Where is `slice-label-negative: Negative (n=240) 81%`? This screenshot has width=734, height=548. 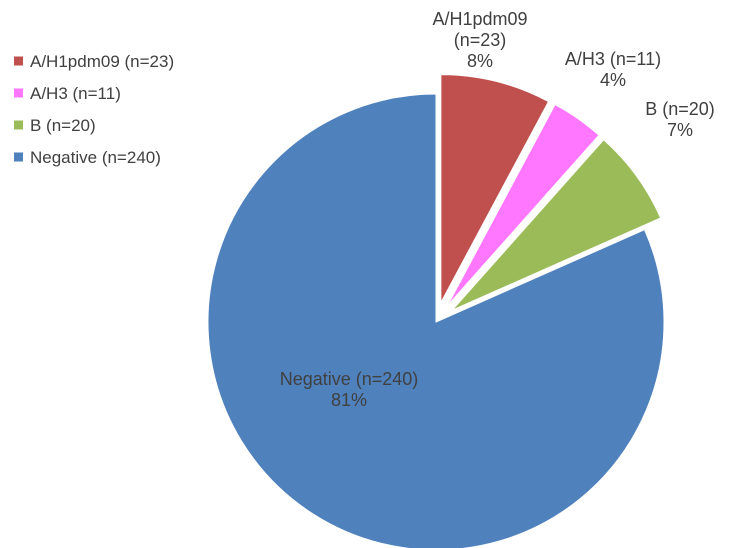
slice-label-negative: Negative (n=240) 81% is located at coordinates (349, 389).